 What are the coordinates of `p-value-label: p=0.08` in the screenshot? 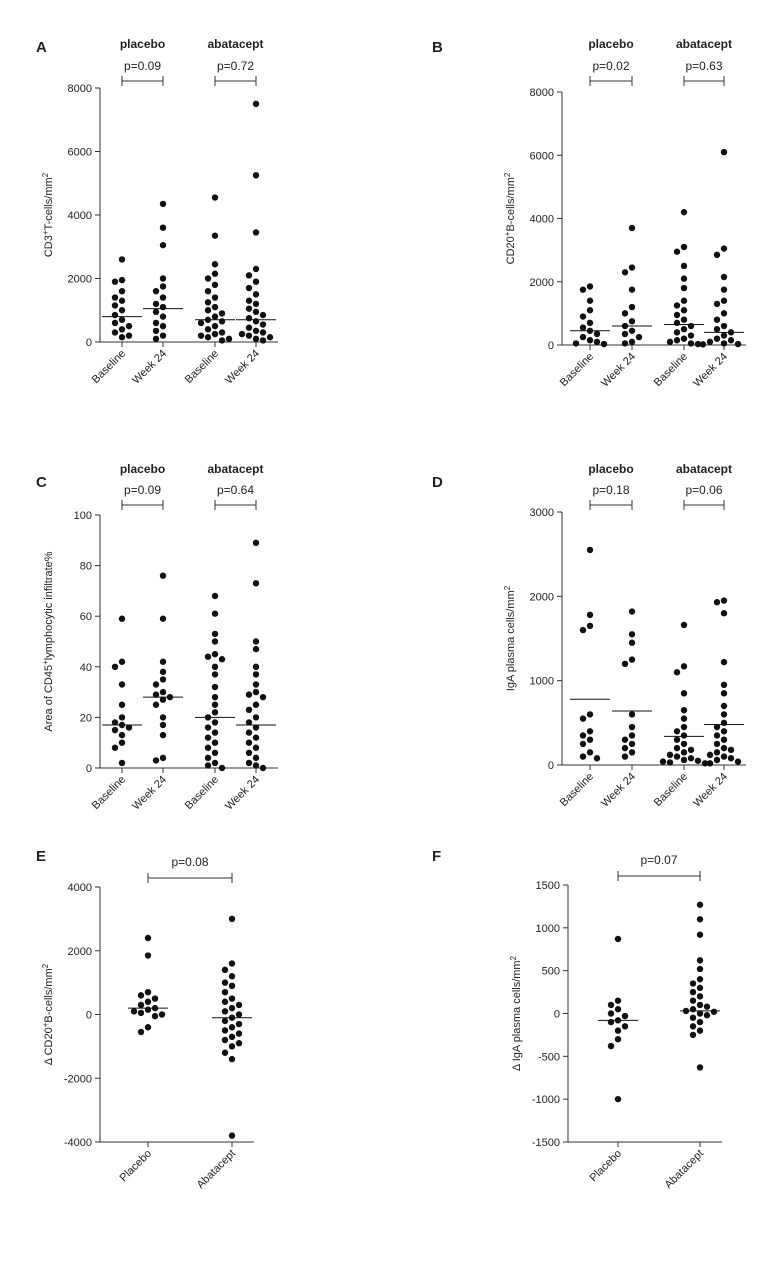 It's located at (189, 862).